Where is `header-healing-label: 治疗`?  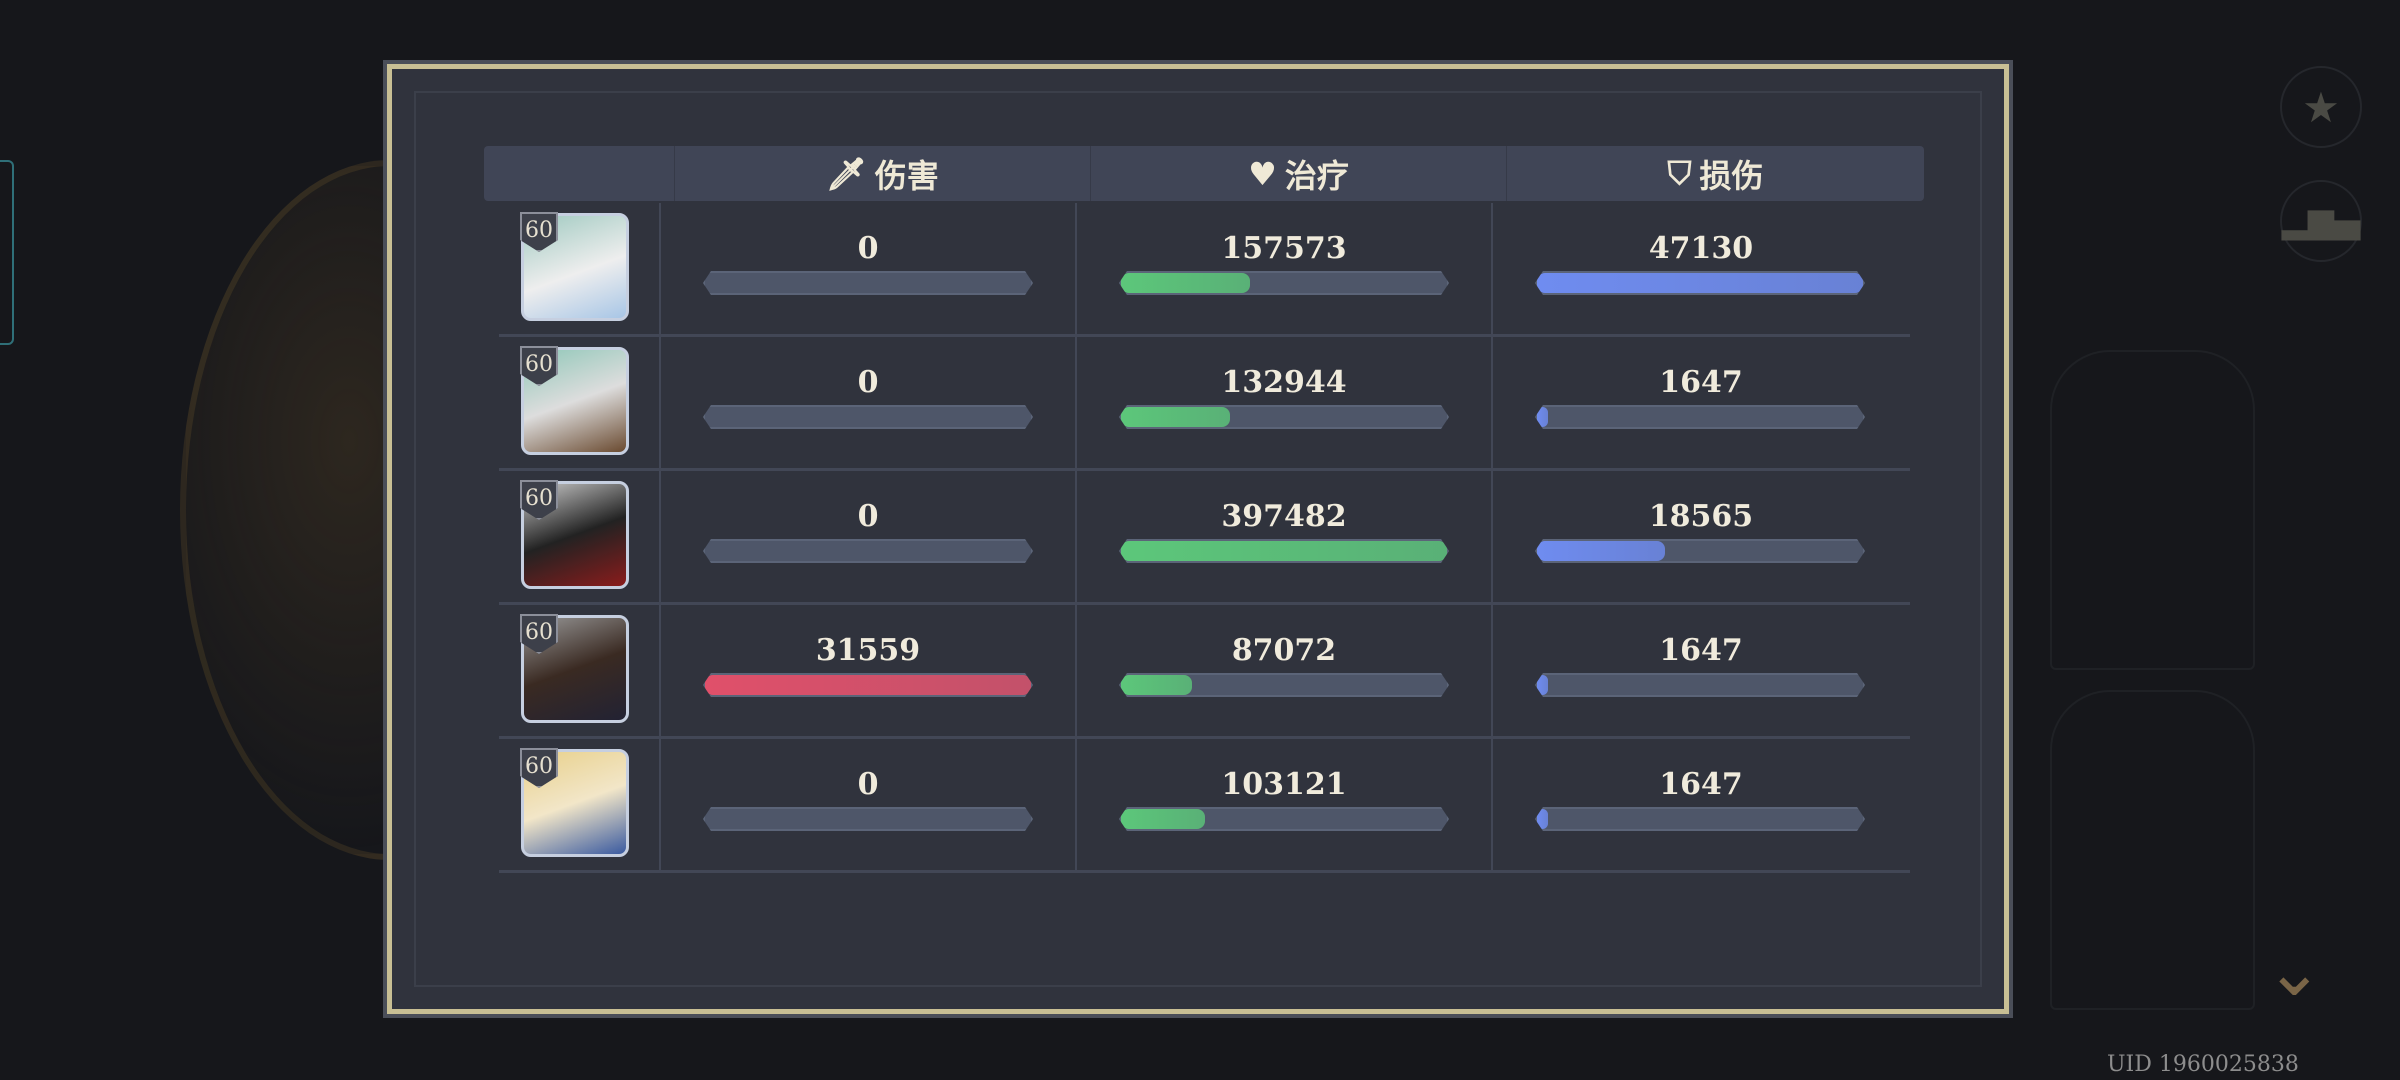
header-healing-label: 治疗 is located at coordinates (1316, 175).